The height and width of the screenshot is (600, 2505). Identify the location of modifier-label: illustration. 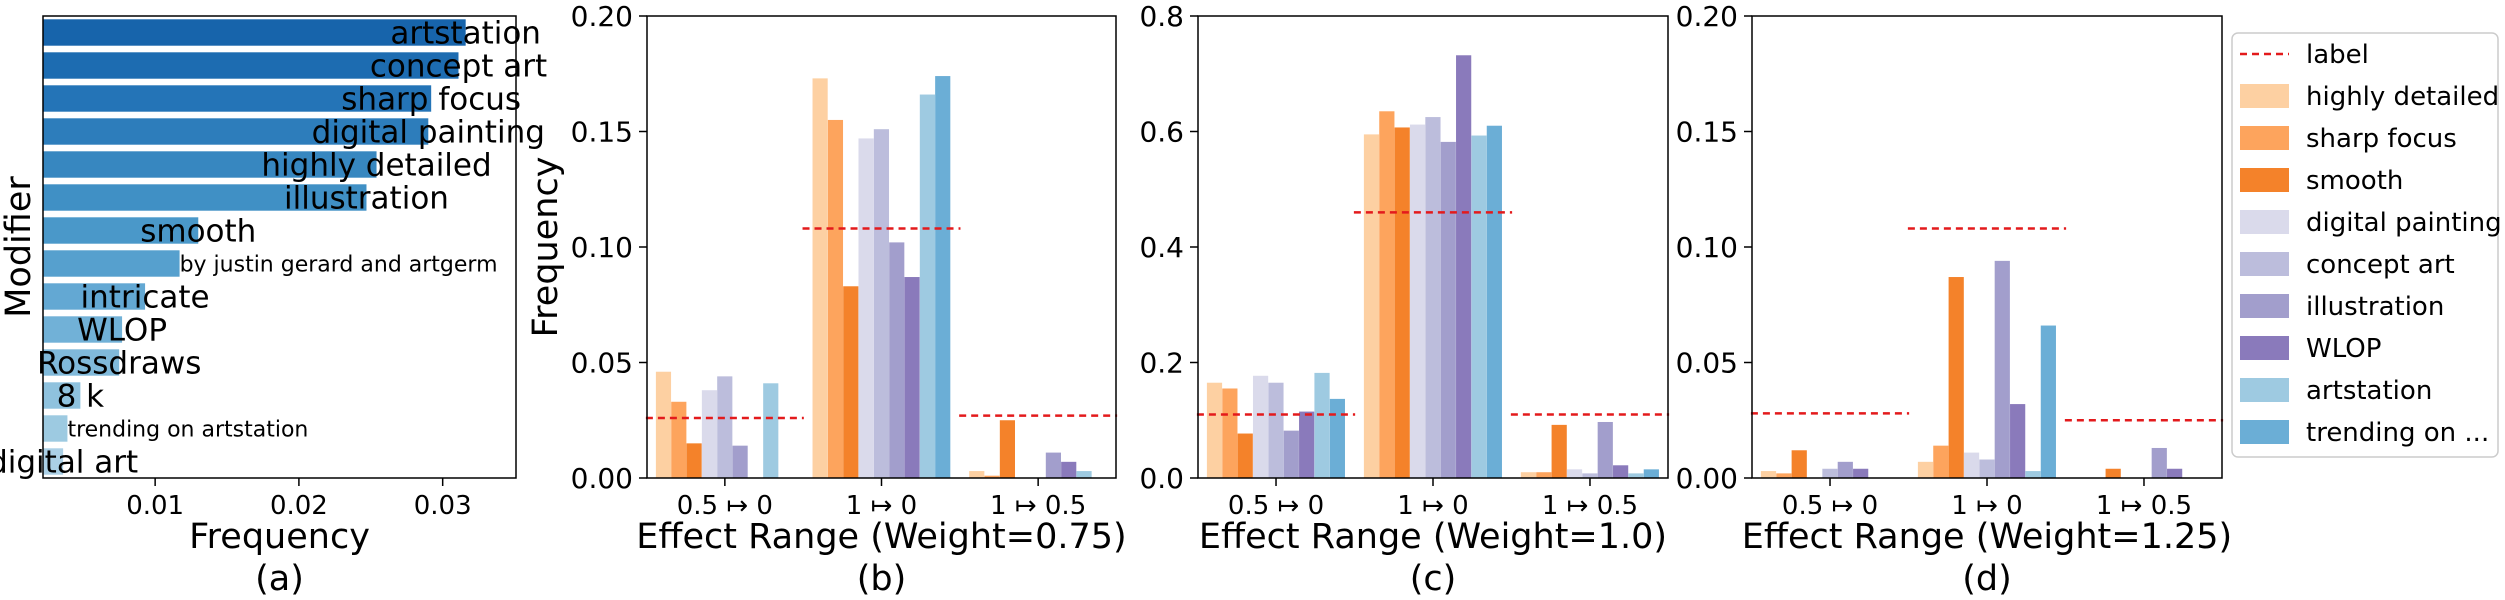
(366, 199).